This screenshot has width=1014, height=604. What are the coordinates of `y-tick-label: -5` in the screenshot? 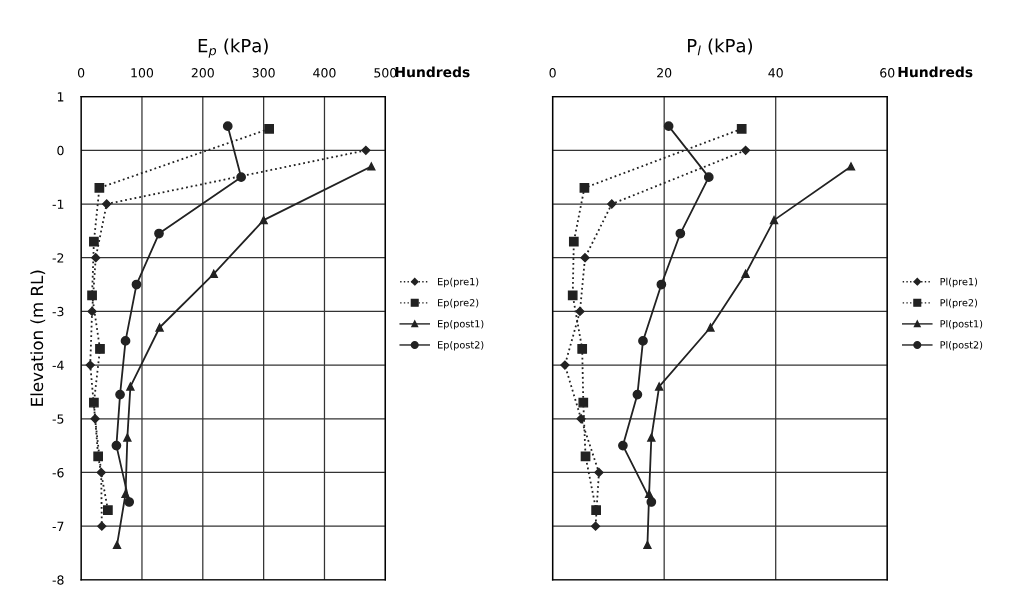 It's located at (58, 419).